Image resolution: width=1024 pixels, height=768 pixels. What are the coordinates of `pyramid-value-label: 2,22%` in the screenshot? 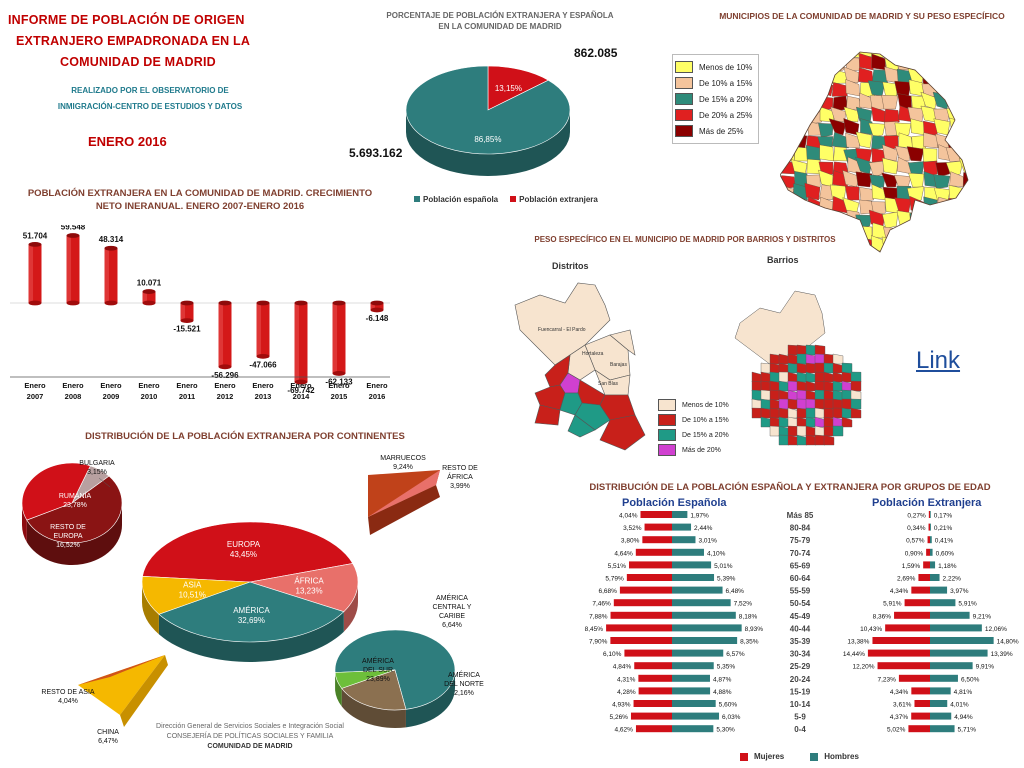 It's located at (952, 579).